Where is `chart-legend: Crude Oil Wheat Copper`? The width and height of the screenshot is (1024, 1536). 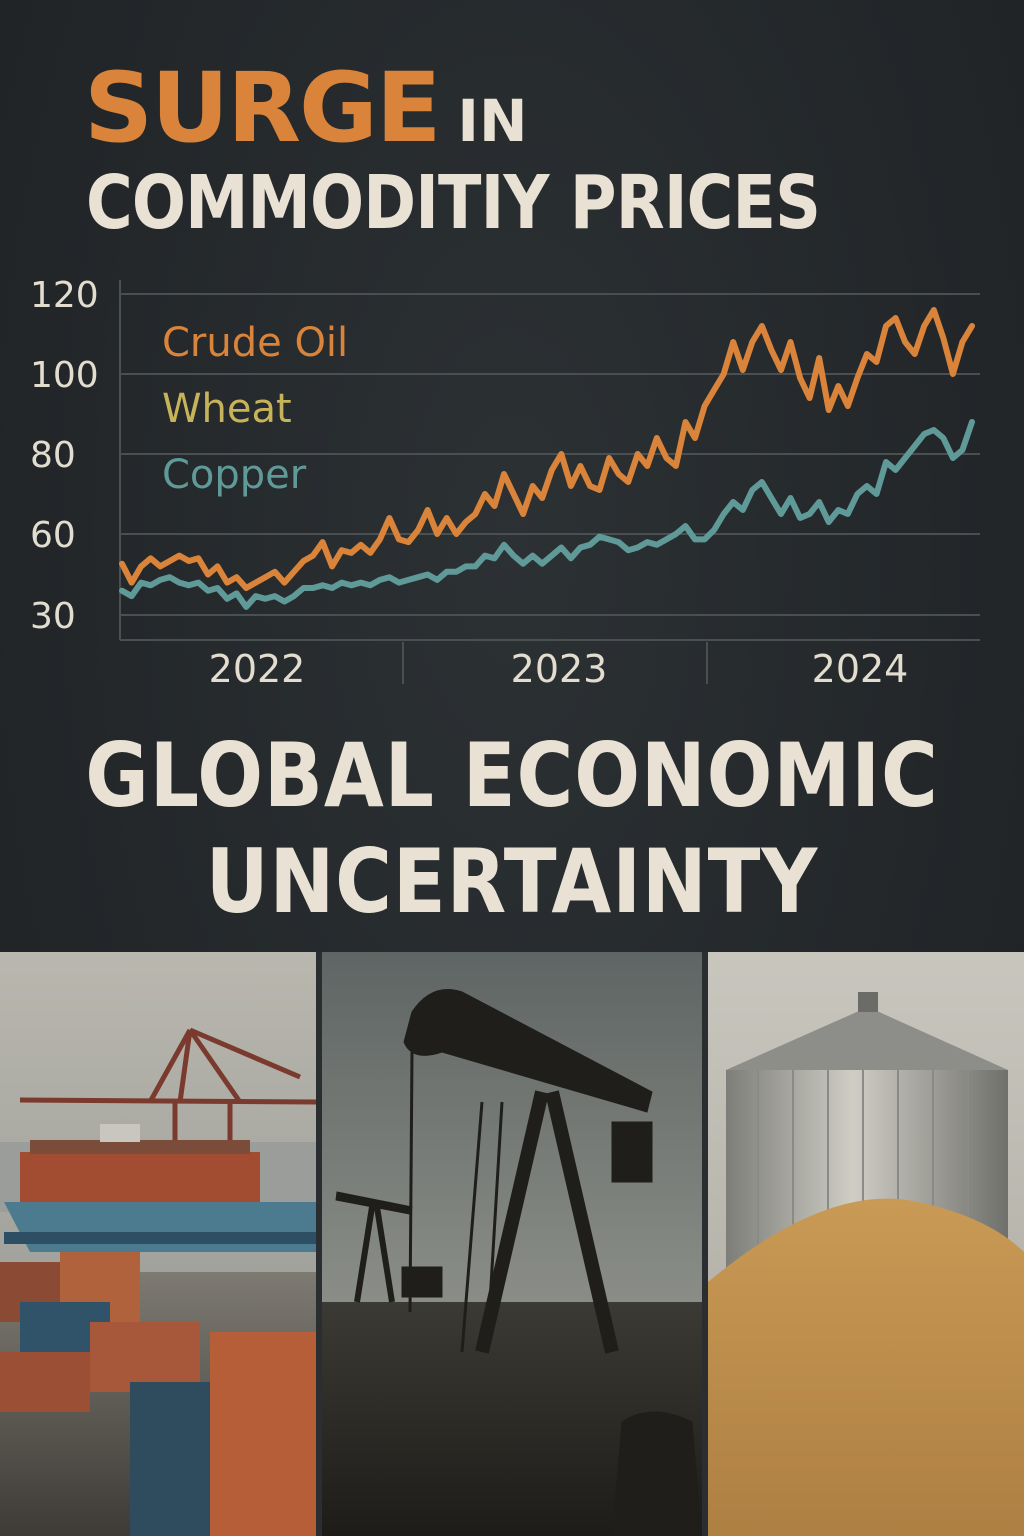 chart-legend: Crude Oil Wheat Copper is located at coordinates (255, 409).